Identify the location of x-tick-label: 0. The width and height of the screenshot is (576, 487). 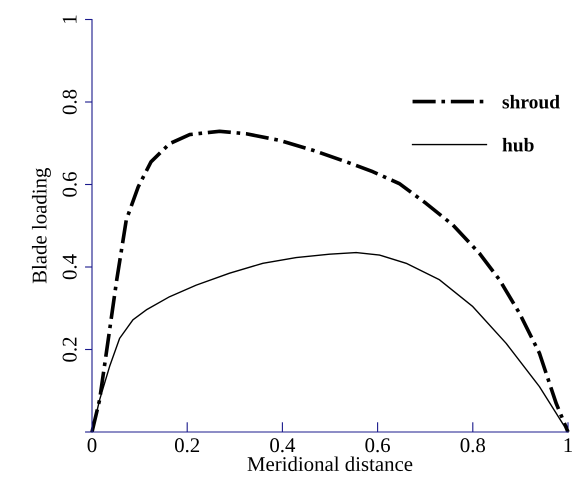
(92, 445).